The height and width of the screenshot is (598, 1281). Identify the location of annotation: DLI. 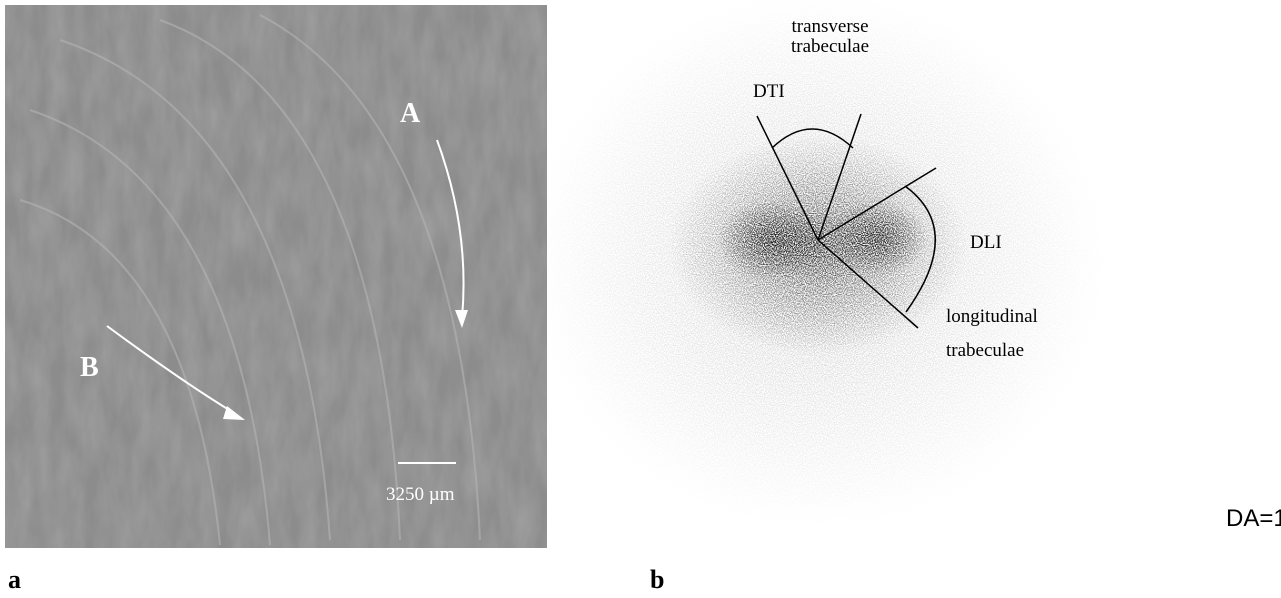
(986, 242).